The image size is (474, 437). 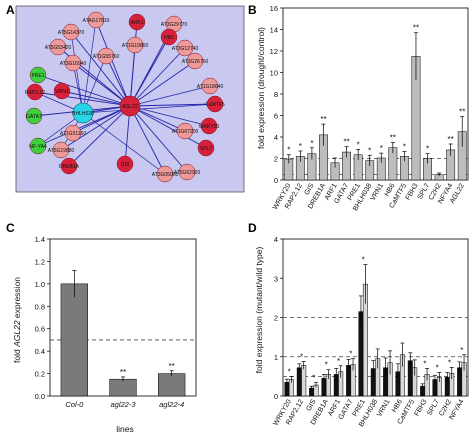 I want to click on network-node-label: SPL7, so click(x=206, y=149).